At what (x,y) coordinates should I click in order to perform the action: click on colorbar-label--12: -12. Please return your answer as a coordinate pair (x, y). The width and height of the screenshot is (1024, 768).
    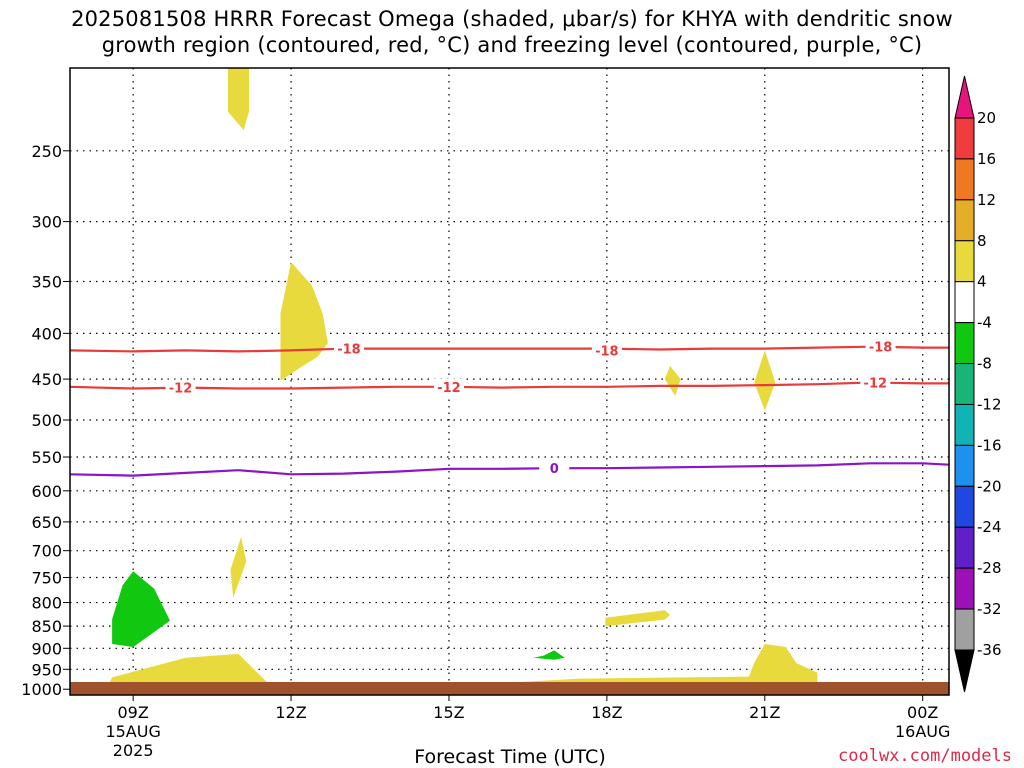
    Looking at the image, I should click on (989, 404).